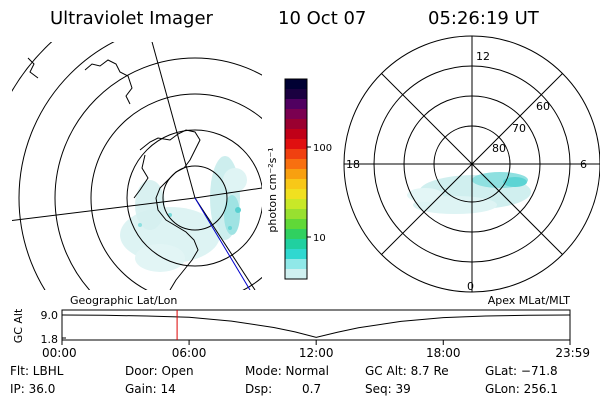 This screenshot has width=600, height=400. What do you see at coordinates (529, 300) in the screenshot?
I see `right-panel-label: Apex MLat/MLT` at bounding box center [529, 300].